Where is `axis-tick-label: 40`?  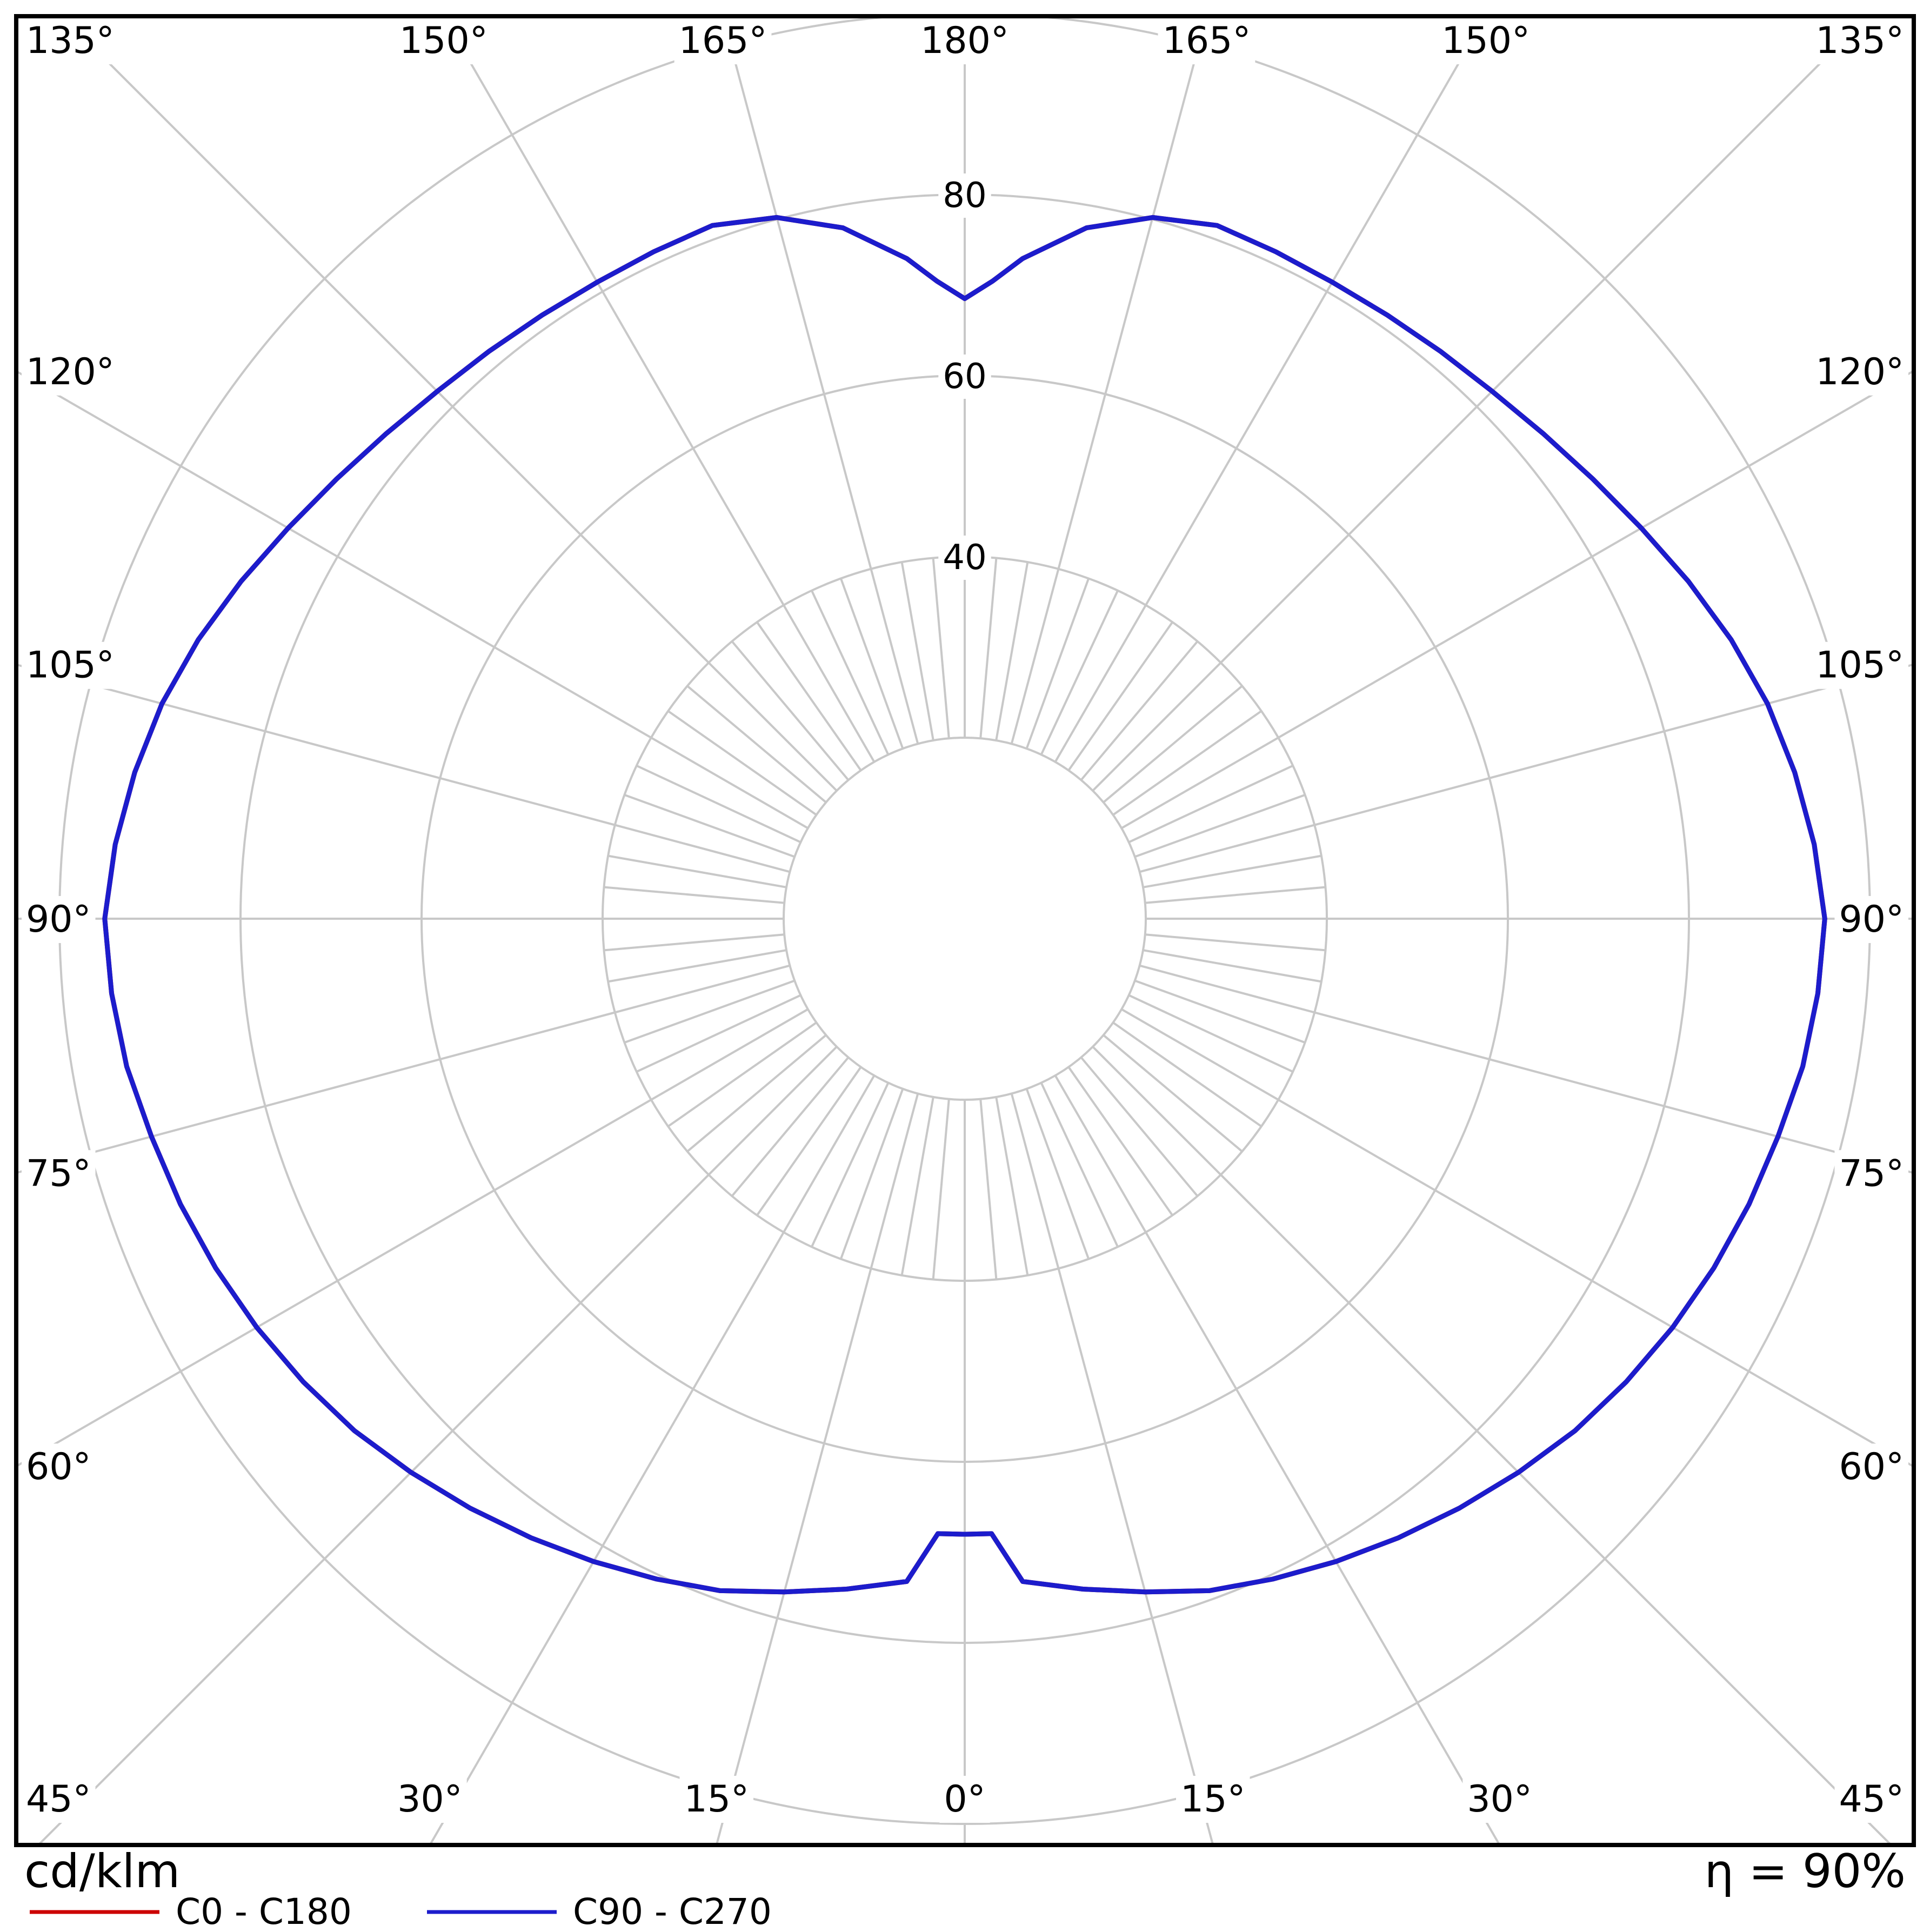
axis-tick-label: 40 is located at coordinates (964, 558).